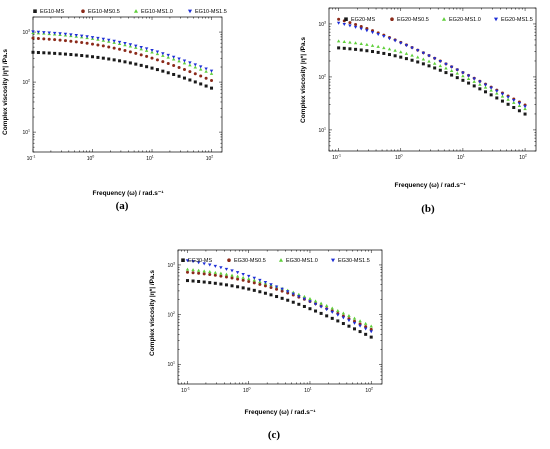 The image size is (550, 449). What do you see at coordinates (308, 391) in the screenshot?
I see `x-tick-label: 10¹` at bounding box center [308, 391].